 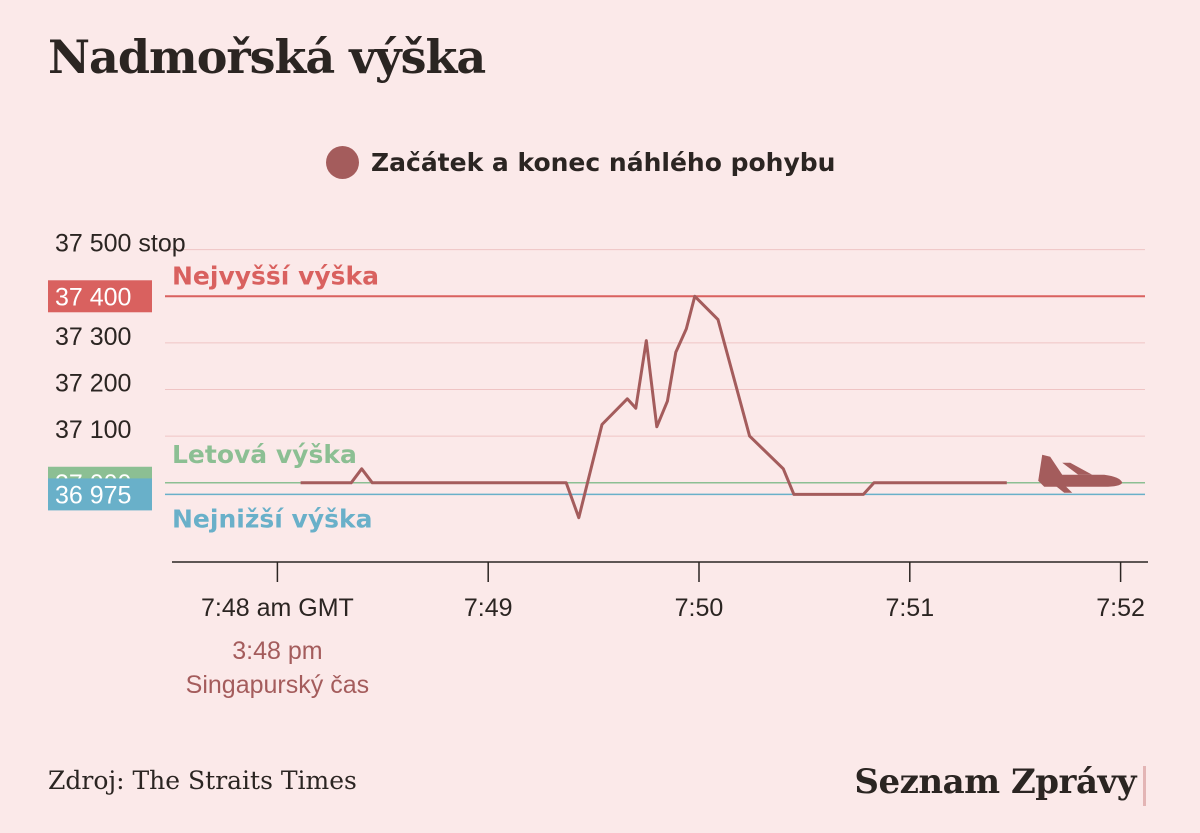 I want to click on y-tick-label-1: 37 400, so click(x=93, y=297).